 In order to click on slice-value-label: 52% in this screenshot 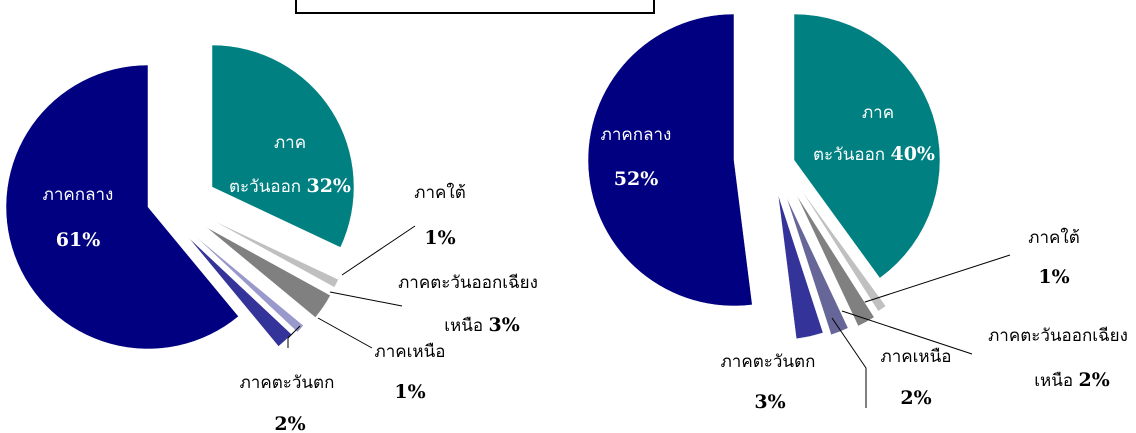, I will do `click(636, 179)`.